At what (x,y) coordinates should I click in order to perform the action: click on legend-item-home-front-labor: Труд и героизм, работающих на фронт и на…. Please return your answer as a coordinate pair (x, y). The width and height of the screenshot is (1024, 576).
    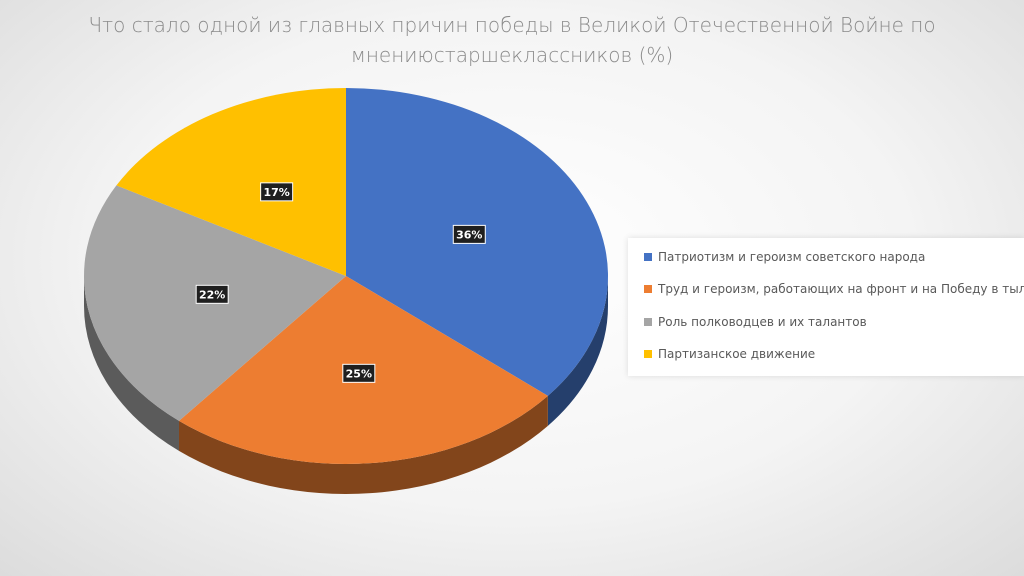
    Looking at the image, I should click on (834, 289).